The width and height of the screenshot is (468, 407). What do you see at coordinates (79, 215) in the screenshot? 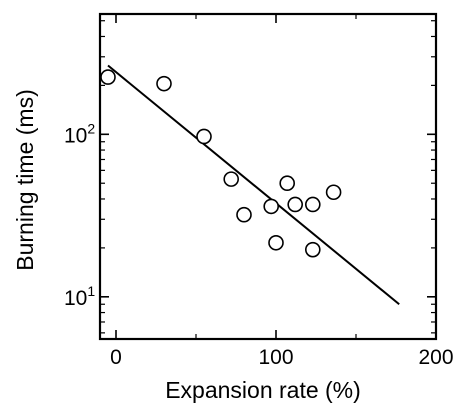
I see `y-tick-labels: 10¹ 10²` at bounding box center [79, 215].